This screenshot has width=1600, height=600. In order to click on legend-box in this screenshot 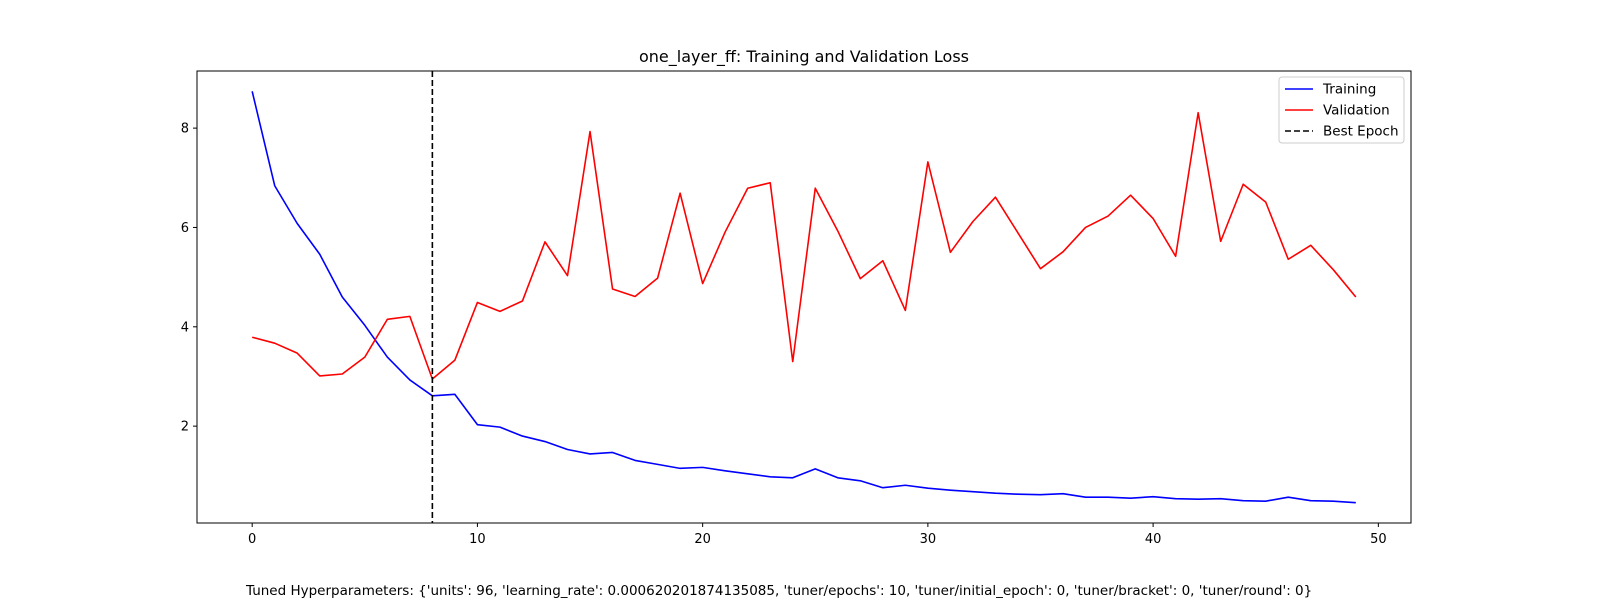, I will do `click(1341, 110)`.